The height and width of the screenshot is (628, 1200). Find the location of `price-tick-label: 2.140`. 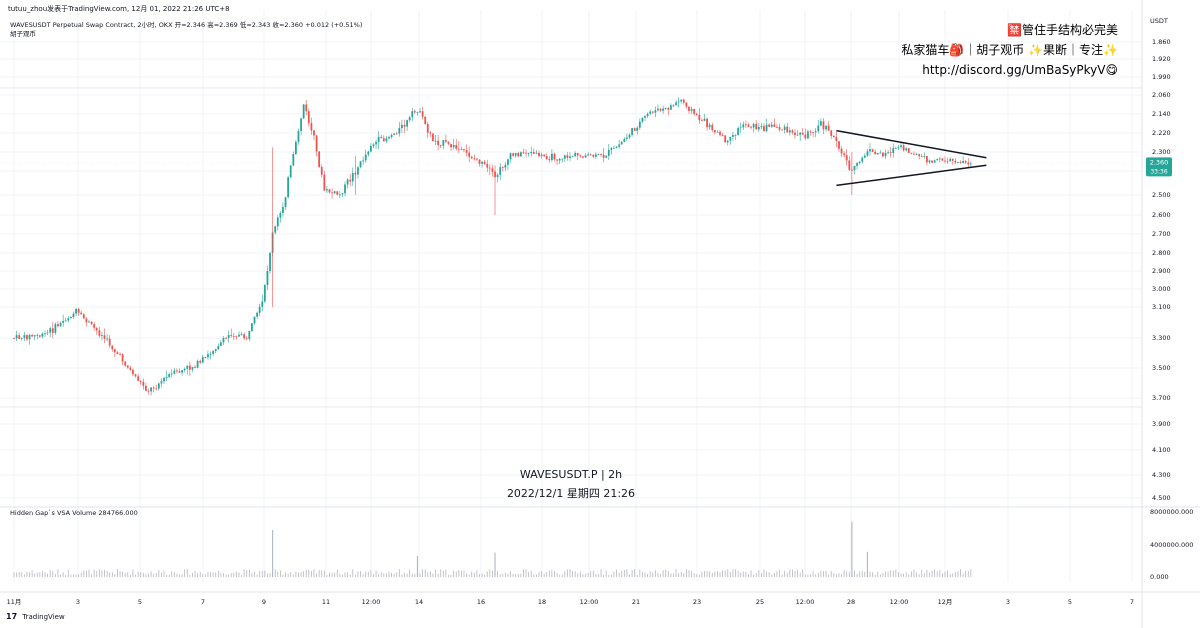

price-tick-label: 2.140 is located at coordinates (1161, 114).